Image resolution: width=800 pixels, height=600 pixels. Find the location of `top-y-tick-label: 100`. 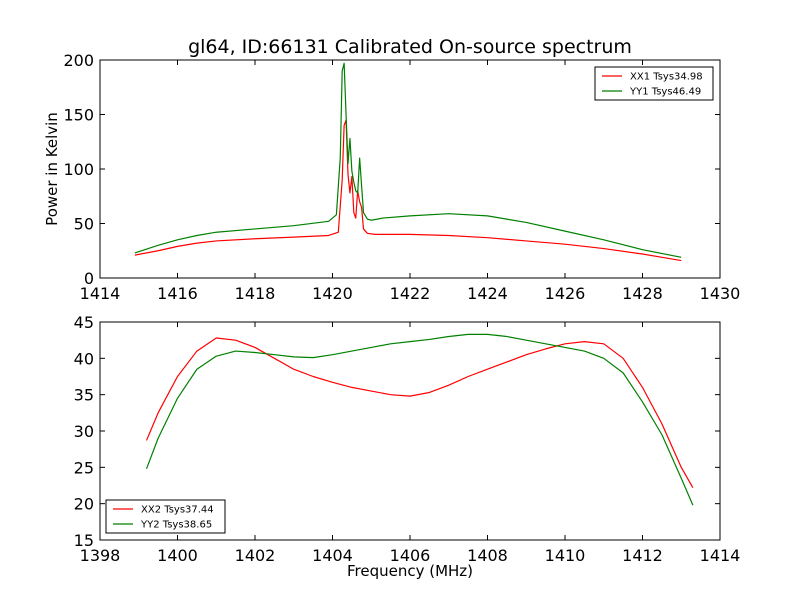

top-y-tick-label: 100 is located at coordinates (78, 169).